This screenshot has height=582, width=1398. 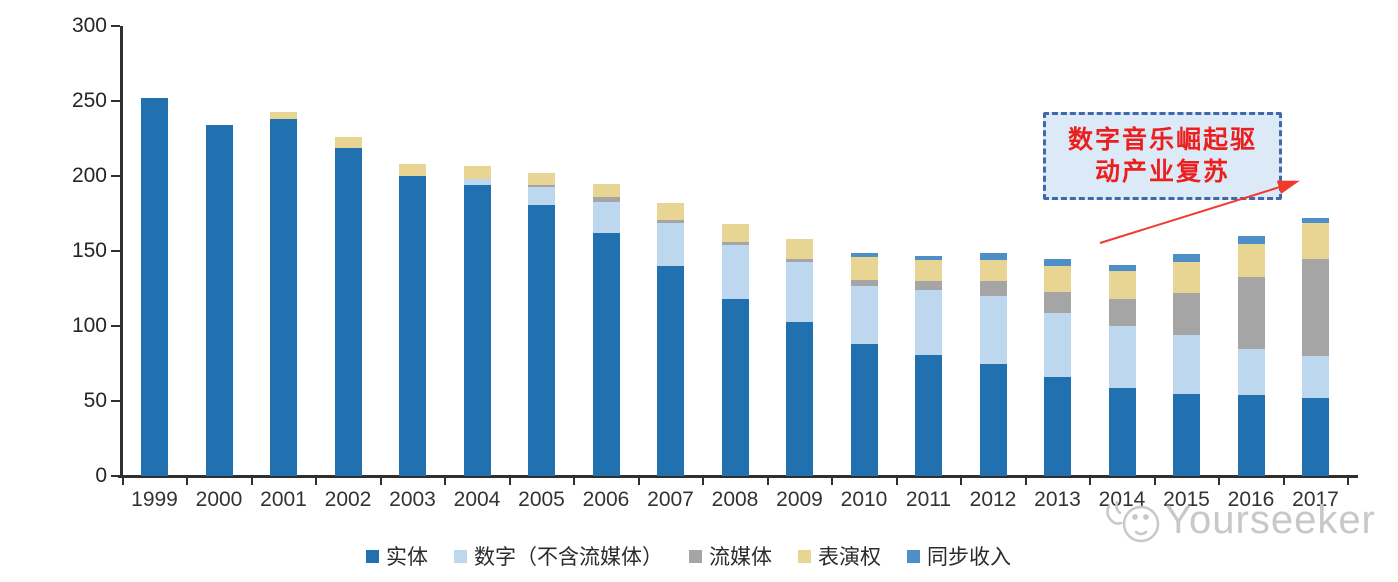 What do you see at coordinates (397, 556) in the screenshot?
I see `legend-item-实体: 实体` at bounding box center [397, 556].